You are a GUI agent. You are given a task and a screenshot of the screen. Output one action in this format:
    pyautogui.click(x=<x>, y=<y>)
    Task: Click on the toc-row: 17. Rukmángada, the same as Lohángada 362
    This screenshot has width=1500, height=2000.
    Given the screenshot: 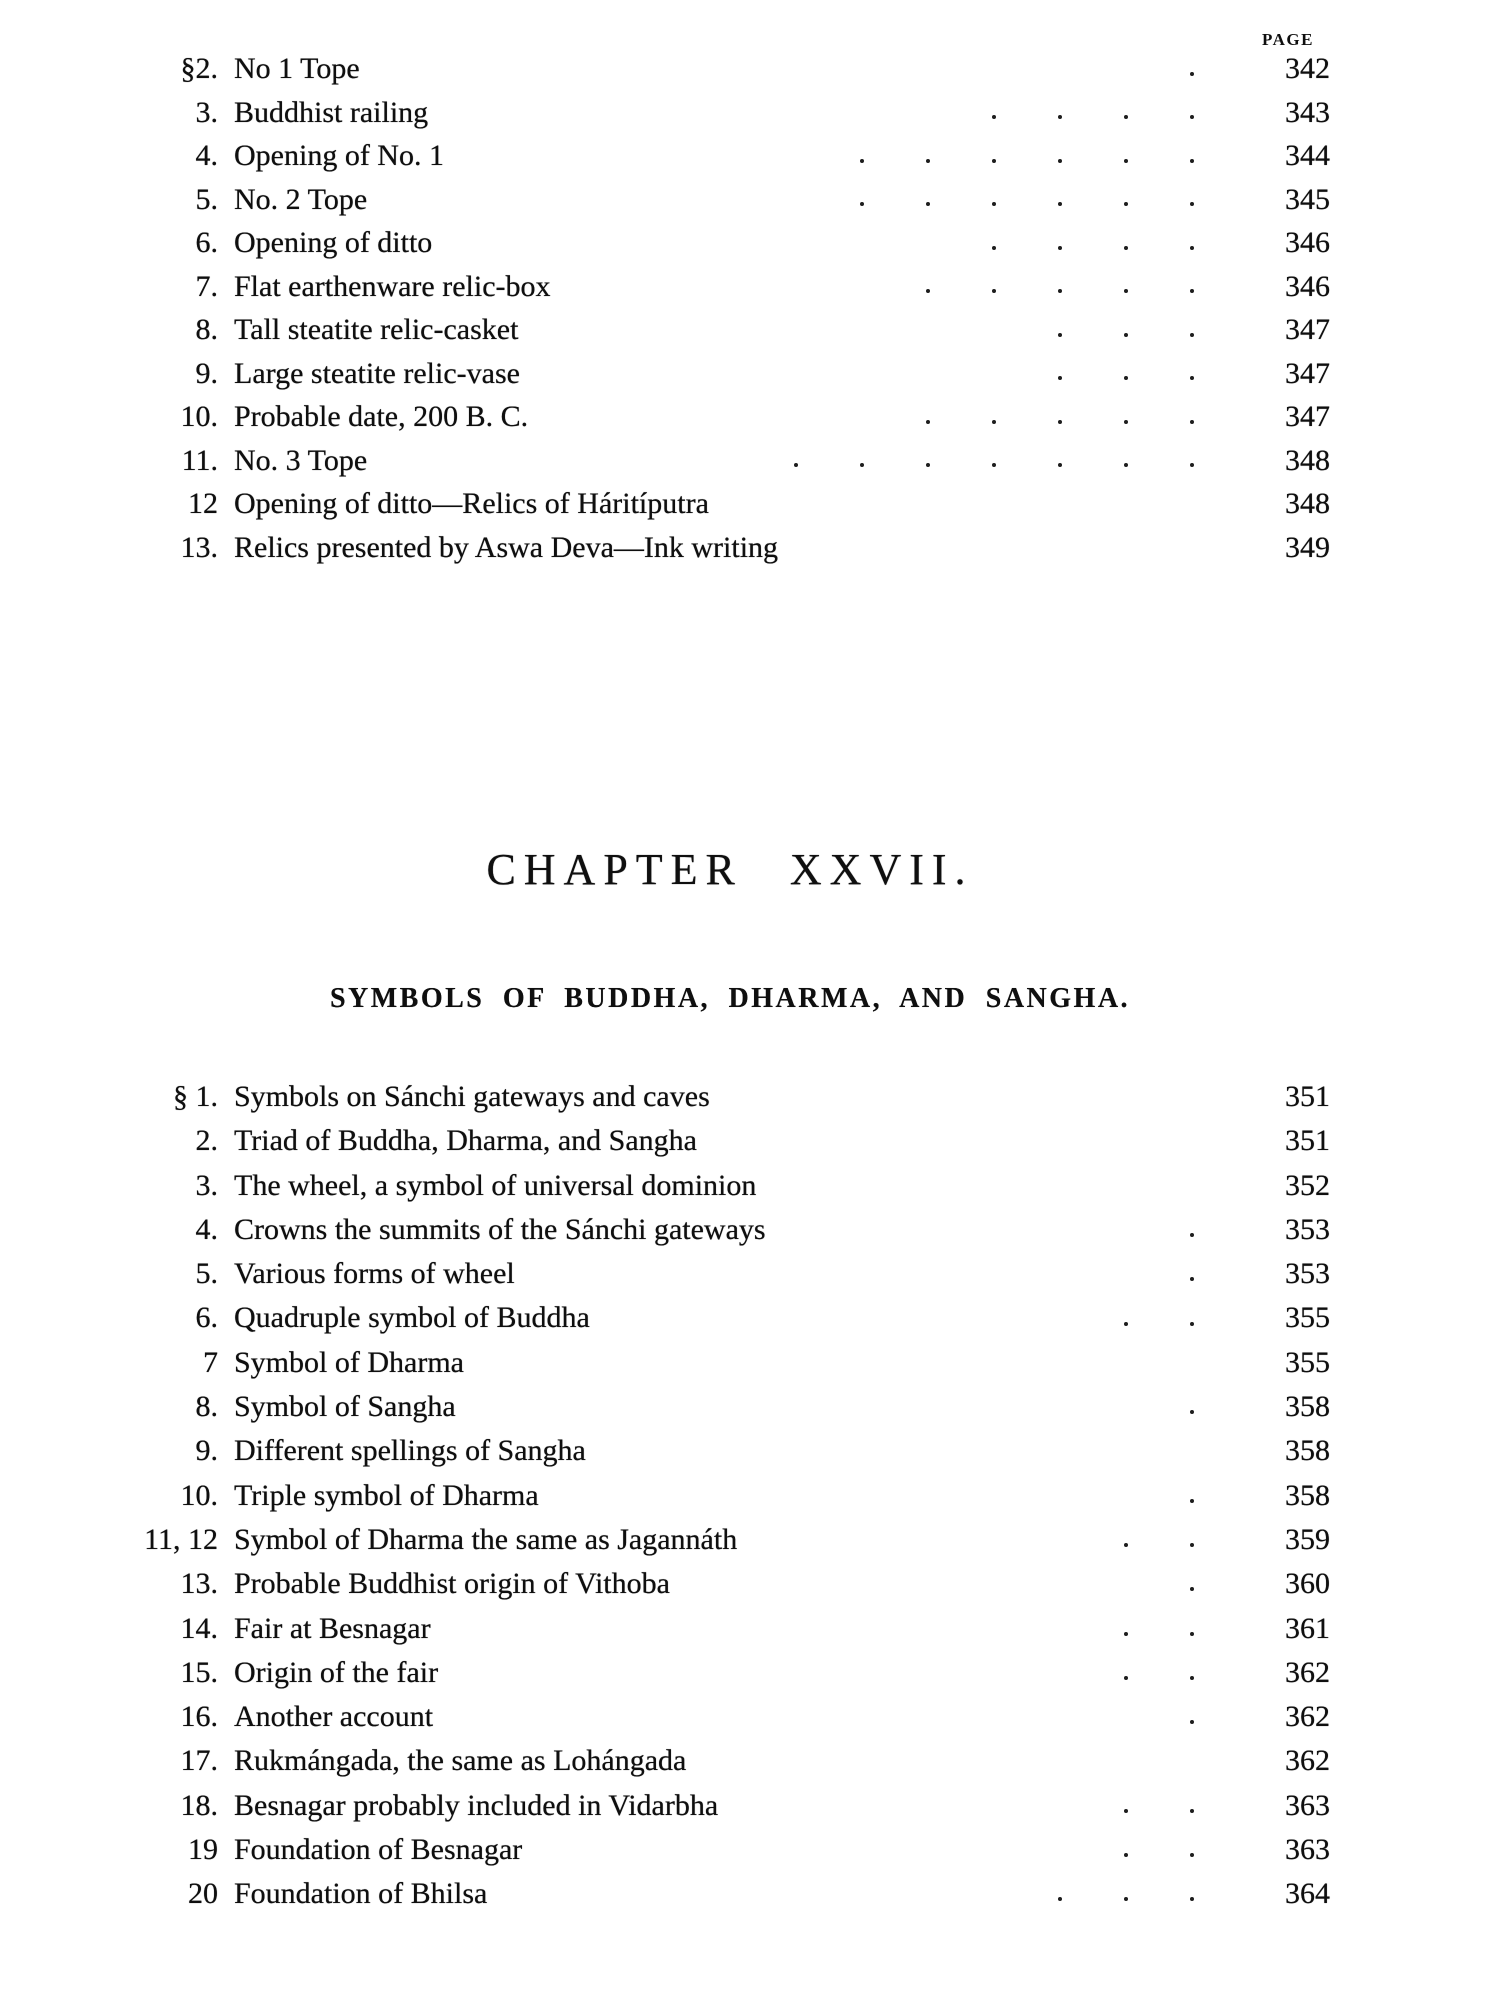 What is the action you would take?
    pyautogui.click(x=730, y=1766)
    